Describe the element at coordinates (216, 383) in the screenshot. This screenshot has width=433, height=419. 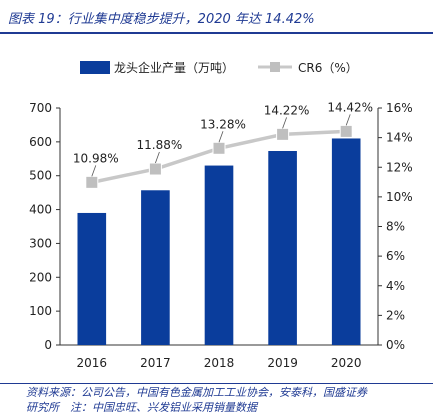
I see `footer-rule` at that location.